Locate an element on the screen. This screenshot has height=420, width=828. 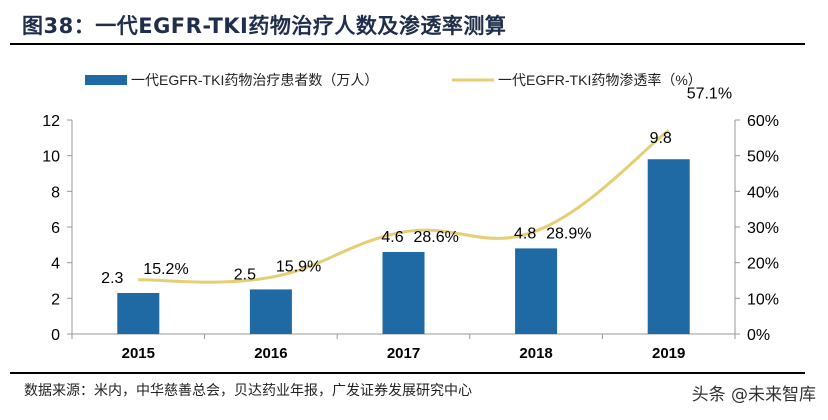
x-tick-label: 2019 is located at coordinates (668, 353).